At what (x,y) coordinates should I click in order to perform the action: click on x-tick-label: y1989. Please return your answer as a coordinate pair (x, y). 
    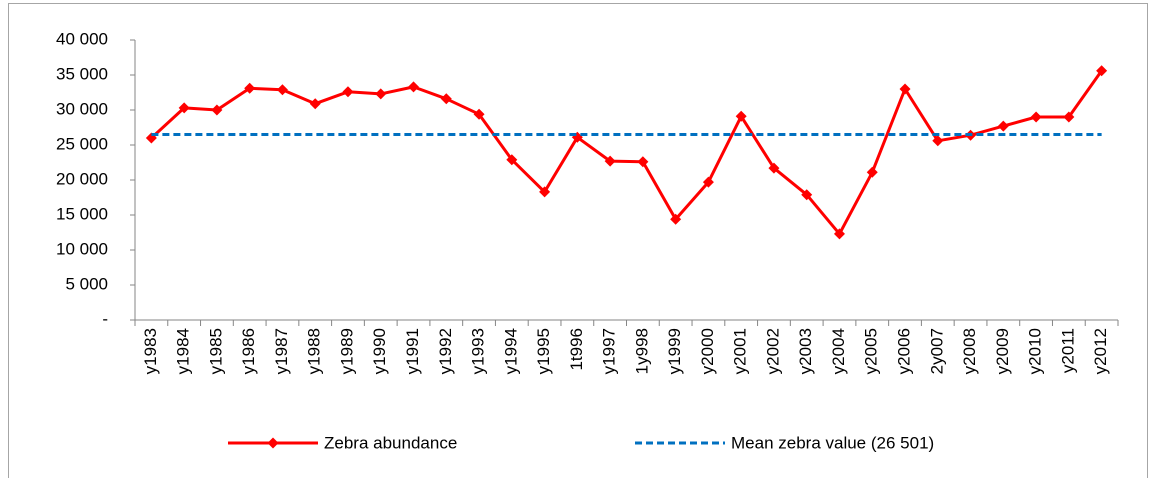
    Looking at the image, I should click on (346, 351).